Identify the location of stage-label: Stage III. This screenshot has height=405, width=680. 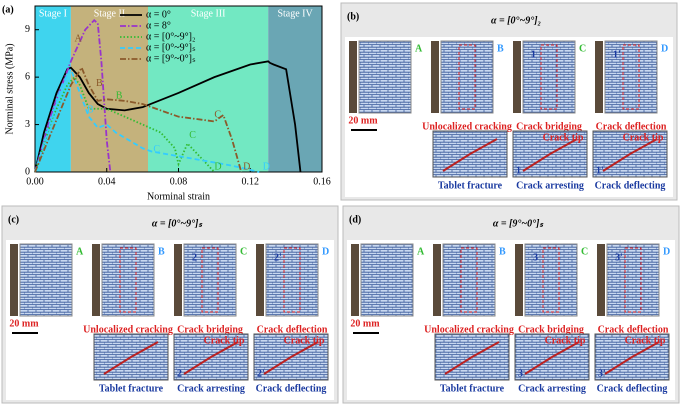
(208, 13).